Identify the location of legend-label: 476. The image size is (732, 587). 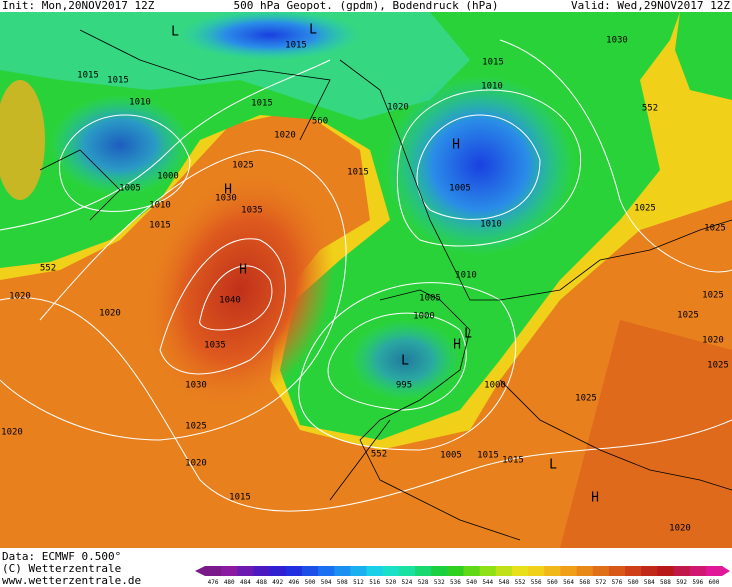
(213, 582).